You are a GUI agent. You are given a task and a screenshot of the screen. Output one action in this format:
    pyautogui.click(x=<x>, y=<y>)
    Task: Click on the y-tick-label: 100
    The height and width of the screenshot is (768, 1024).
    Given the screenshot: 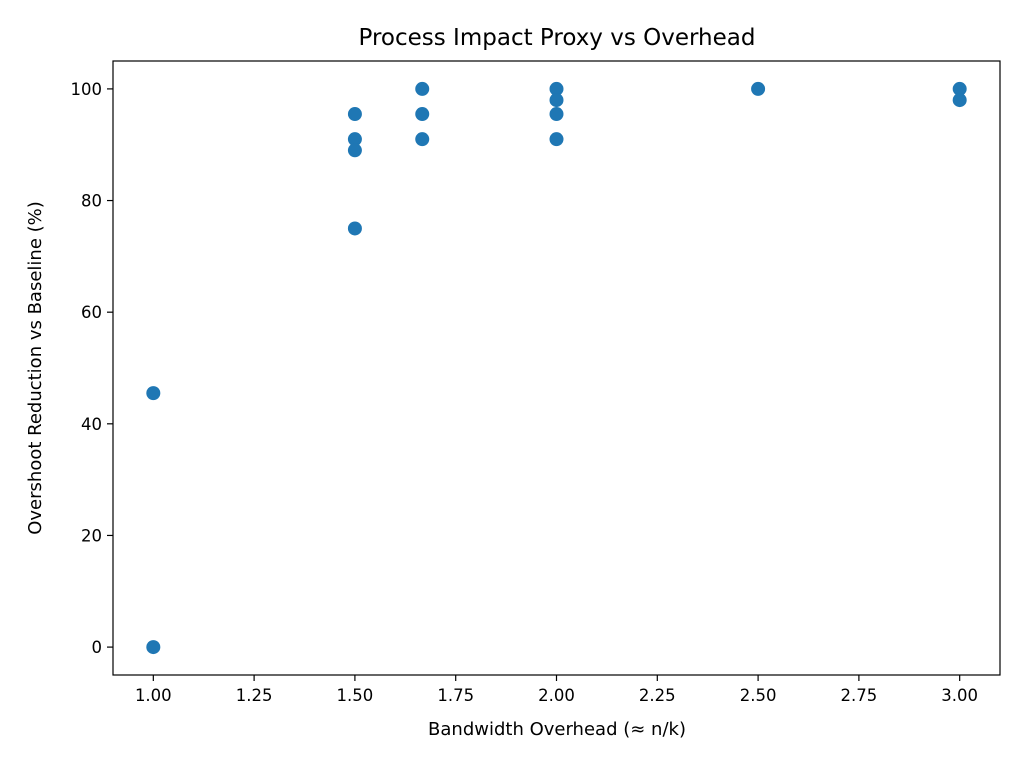 What is the action you would take?
    pyautogui.click(x=87, y=89)
    